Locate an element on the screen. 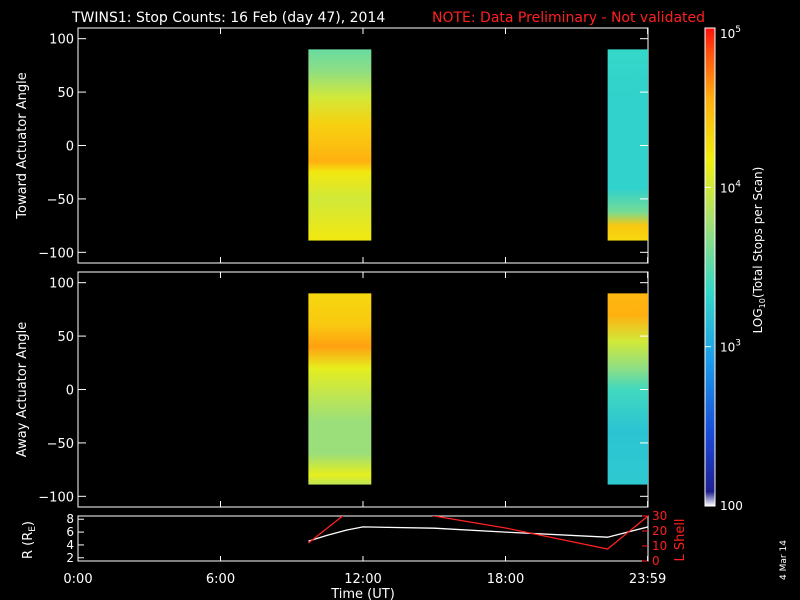 This screenshot has height=600, width=800. r-tick-label: 4 is located at coordinates (70, 545).